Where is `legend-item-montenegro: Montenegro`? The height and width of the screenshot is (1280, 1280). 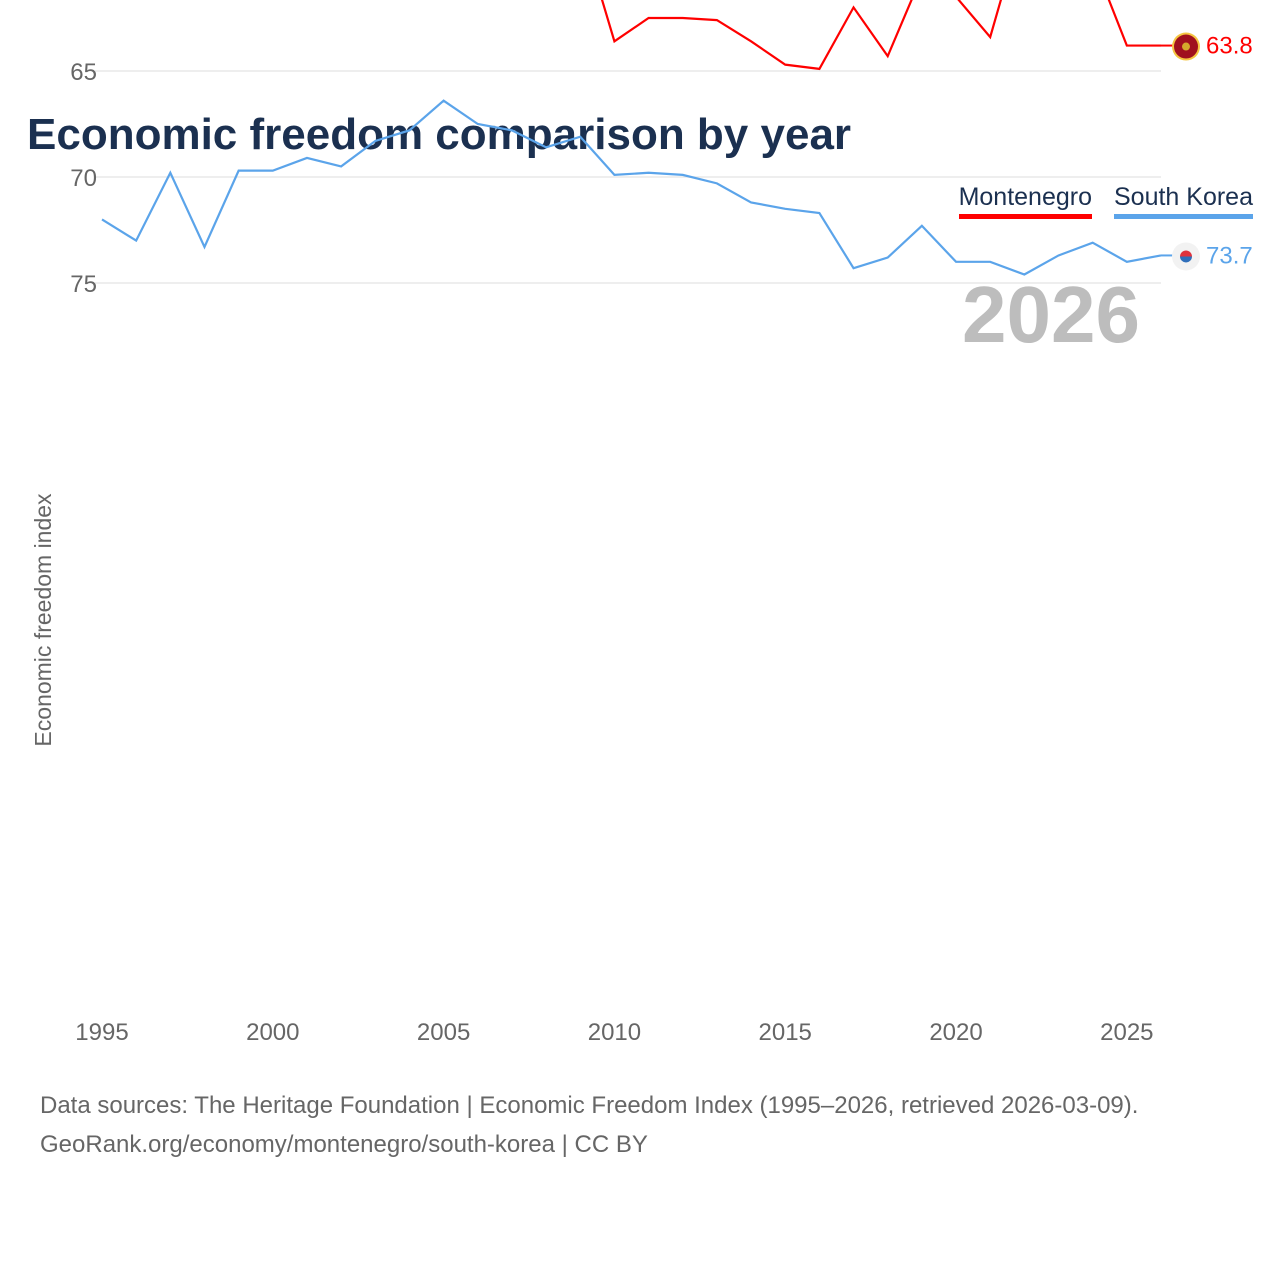 legend-item-montenegro: Montenegro is located at coordinates (1025, 201).